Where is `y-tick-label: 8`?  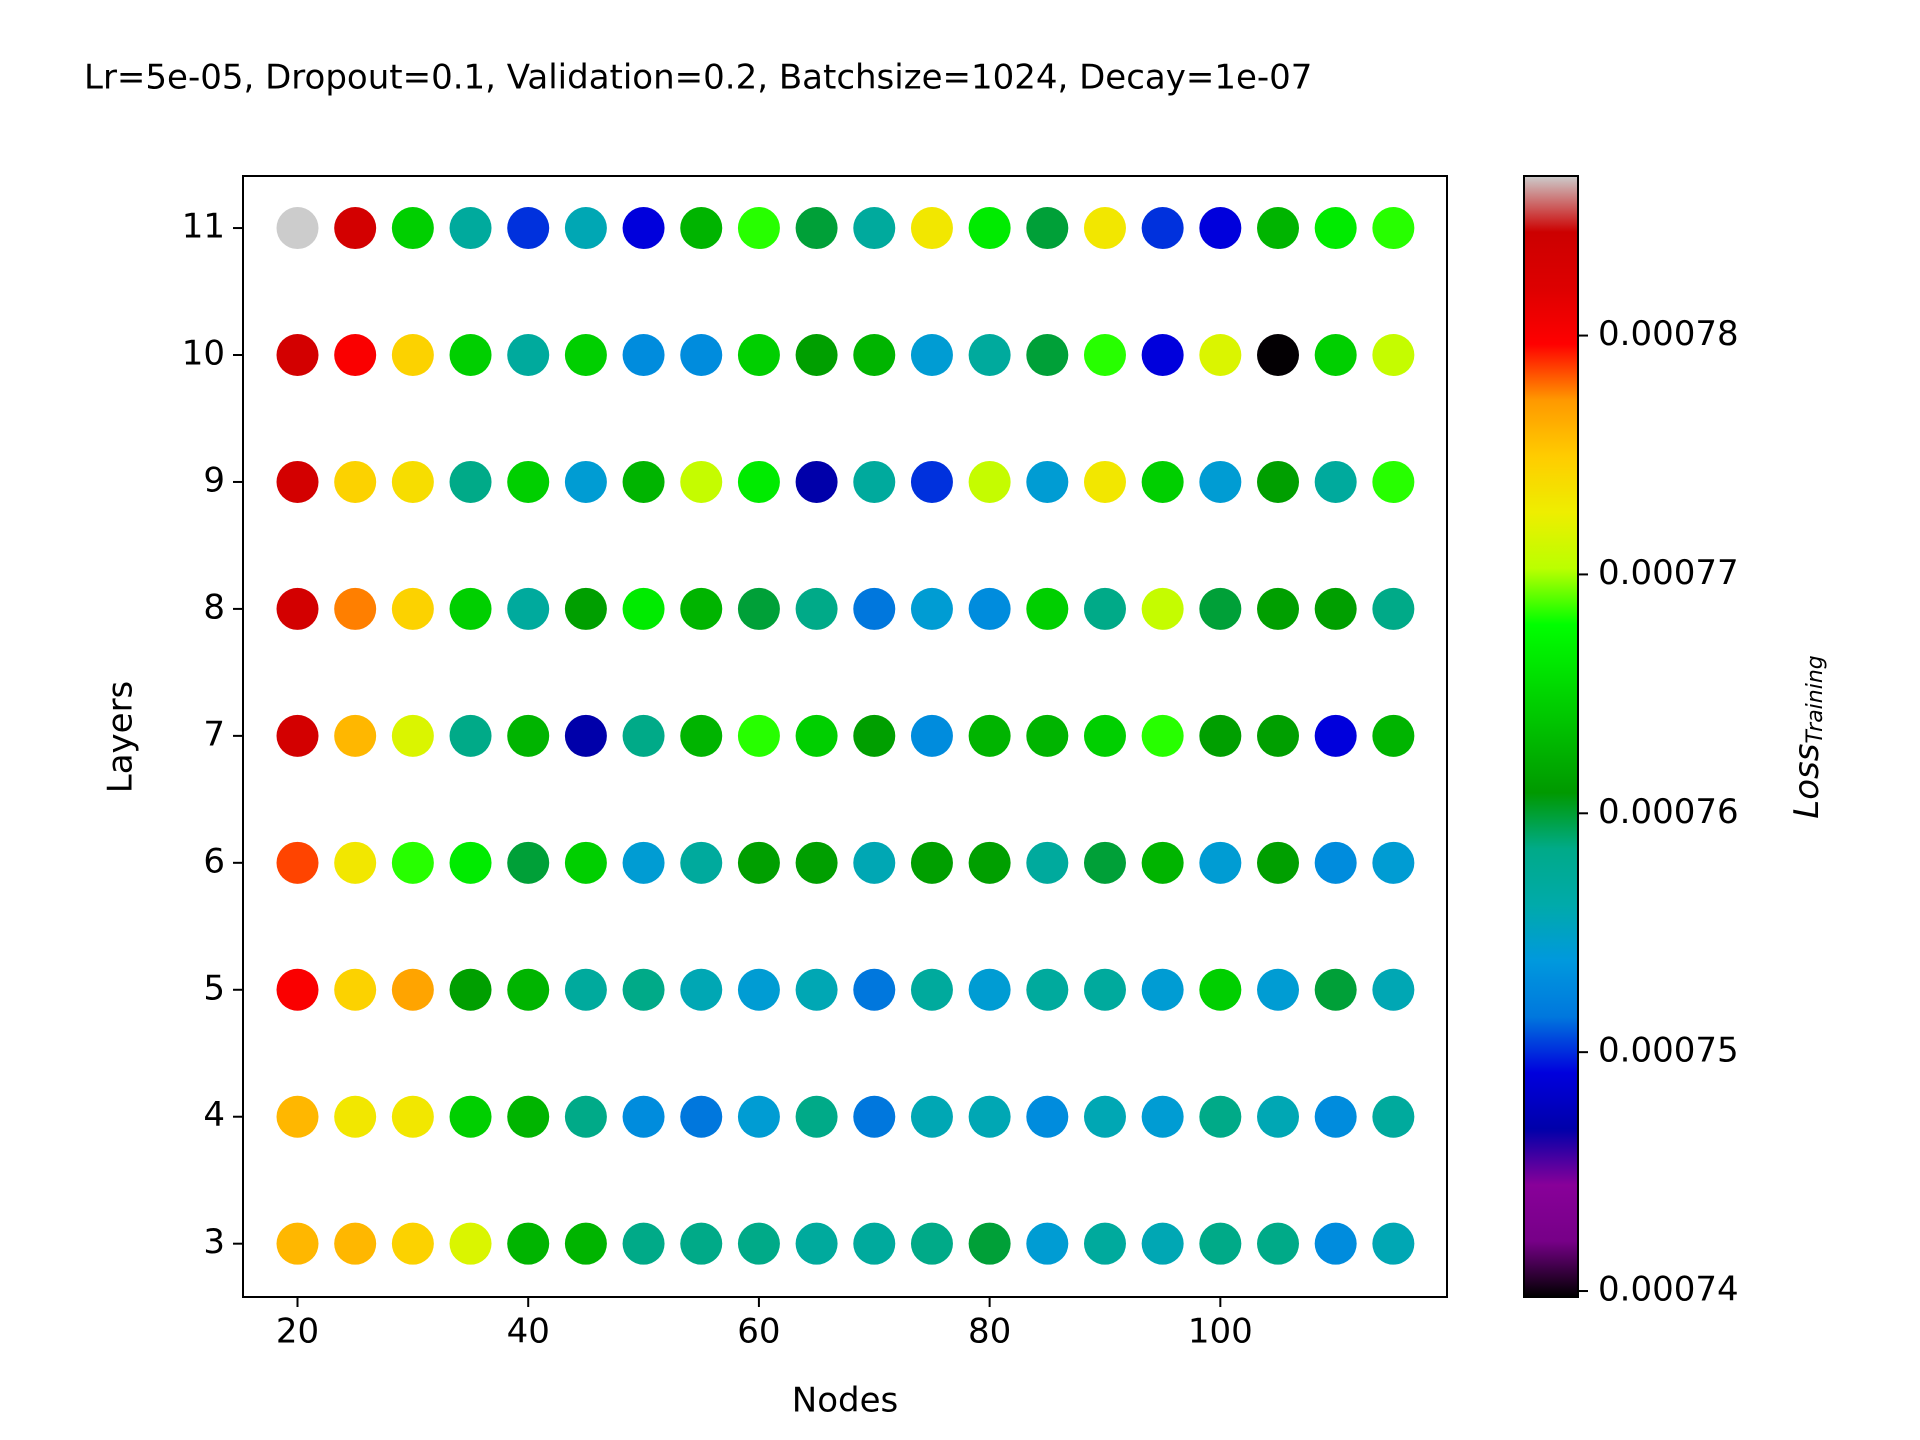
y-tick-label: 8 is located at coordinates (214, 607).